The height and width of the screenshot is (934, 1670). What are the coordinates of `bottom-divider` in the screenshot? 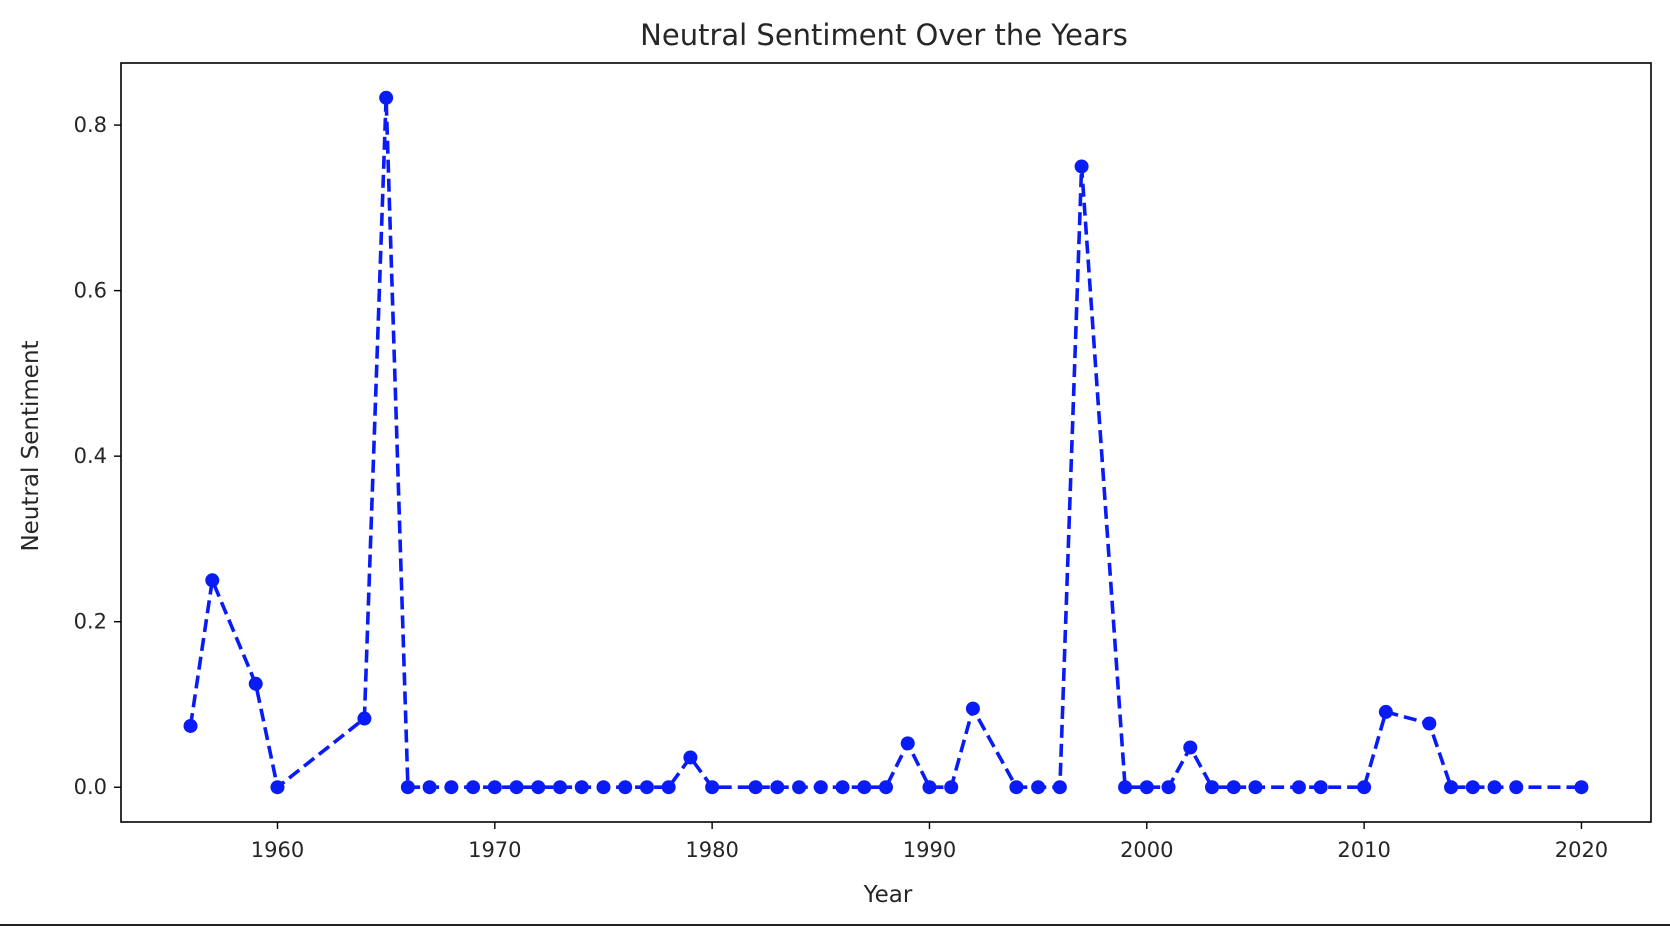 It's located at (835, 925).